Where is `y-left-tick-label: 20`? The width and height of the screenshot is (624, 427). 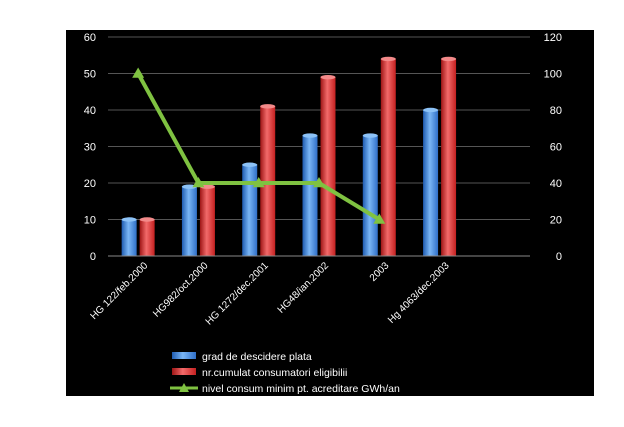
y-left-tick-label: 20 is located at coordinates (90, 184).